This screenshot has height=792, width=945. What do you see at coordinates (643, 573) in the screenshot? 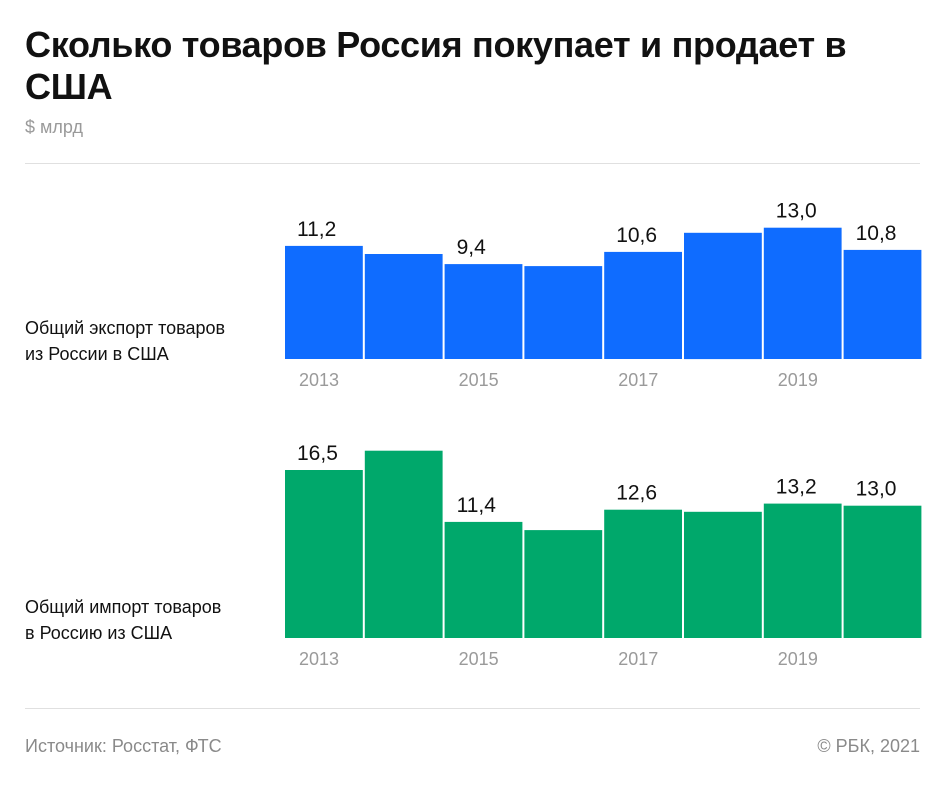
I see `import-bar-2017` at bounding box center [643, 573].